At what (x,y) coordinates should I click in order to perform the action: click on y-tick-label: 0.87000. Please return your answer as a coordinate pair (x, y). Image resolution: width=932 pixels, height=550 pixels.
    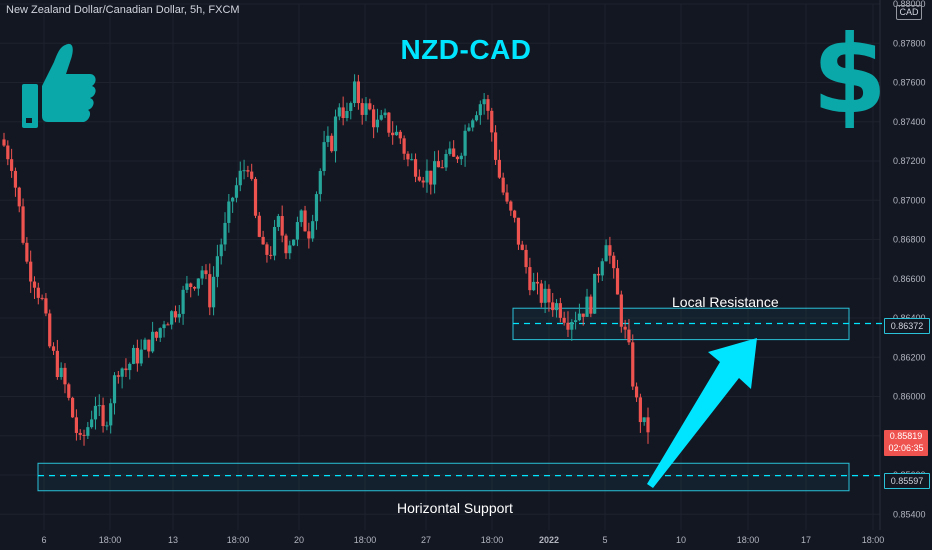
    Looking at the image, I should click on (909, 200).